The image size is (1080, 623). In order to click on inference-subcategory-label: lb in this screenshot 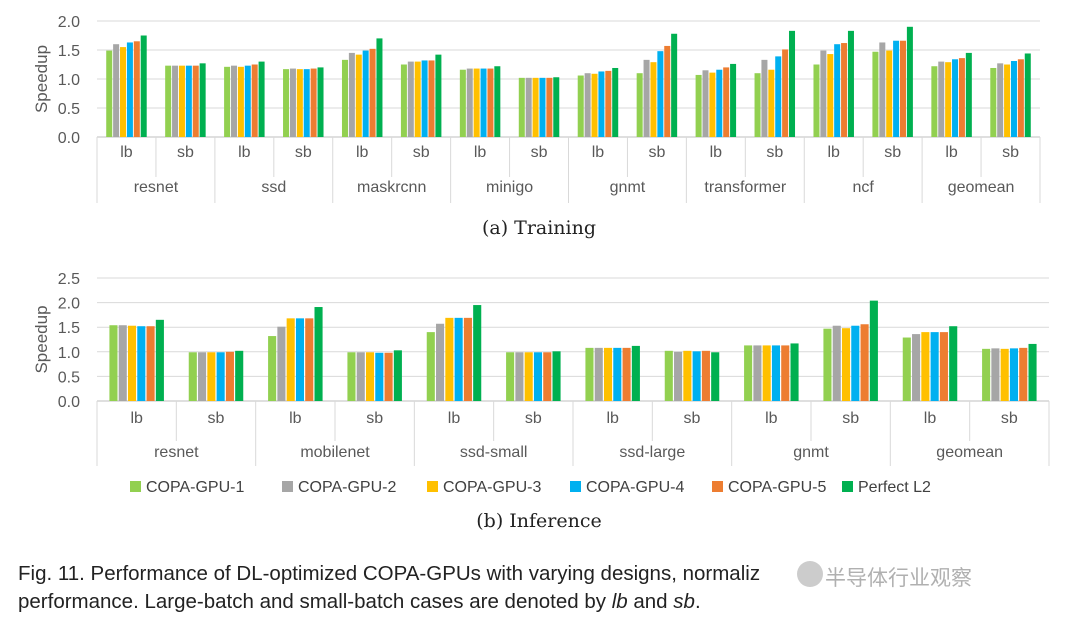, I will do `click(612, 418)`.